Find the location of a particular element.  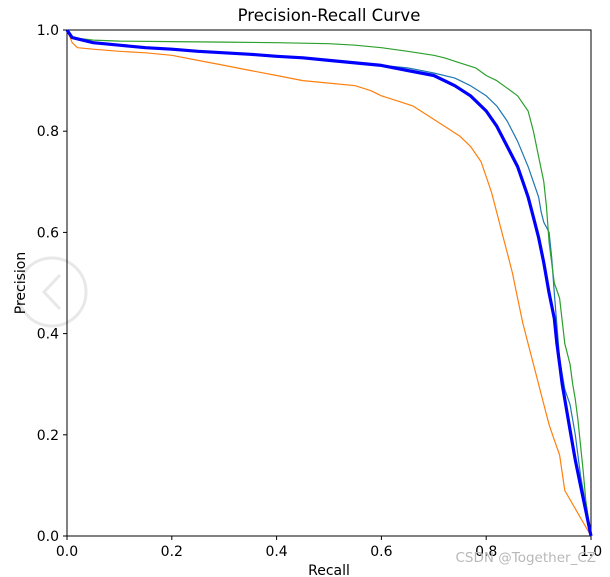

x-axis: 0.0 0.2 0.4 0.6 0.8 1.0 is located at coordinates (329, 552).